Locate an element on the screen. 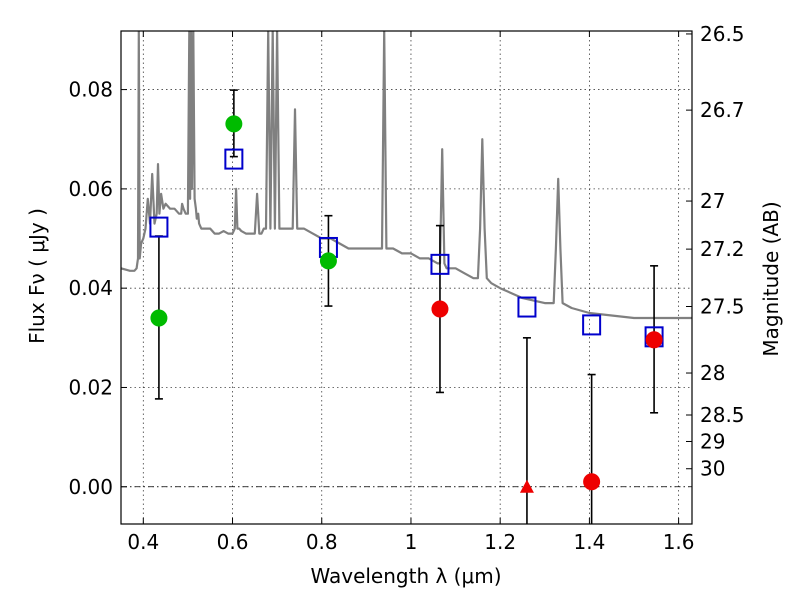 This screenshot has width=800, height=600. y2-tick-label: 26.7 is located at coordinates (722, 110).